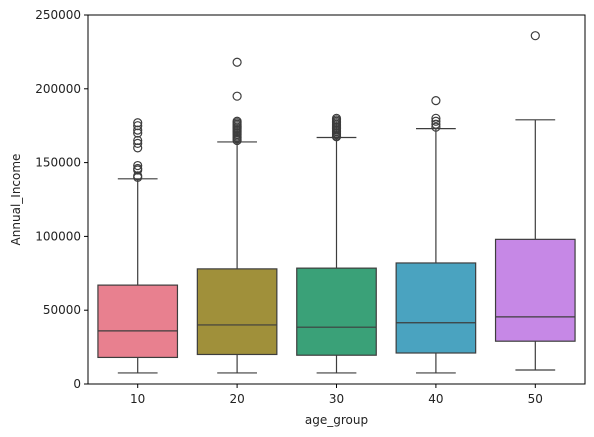 This screenshot has width=594, height=437. Describe the element at coordinates (16, 200) in the screenshot. I see `y-axis-label: Annual_Income` at that location.